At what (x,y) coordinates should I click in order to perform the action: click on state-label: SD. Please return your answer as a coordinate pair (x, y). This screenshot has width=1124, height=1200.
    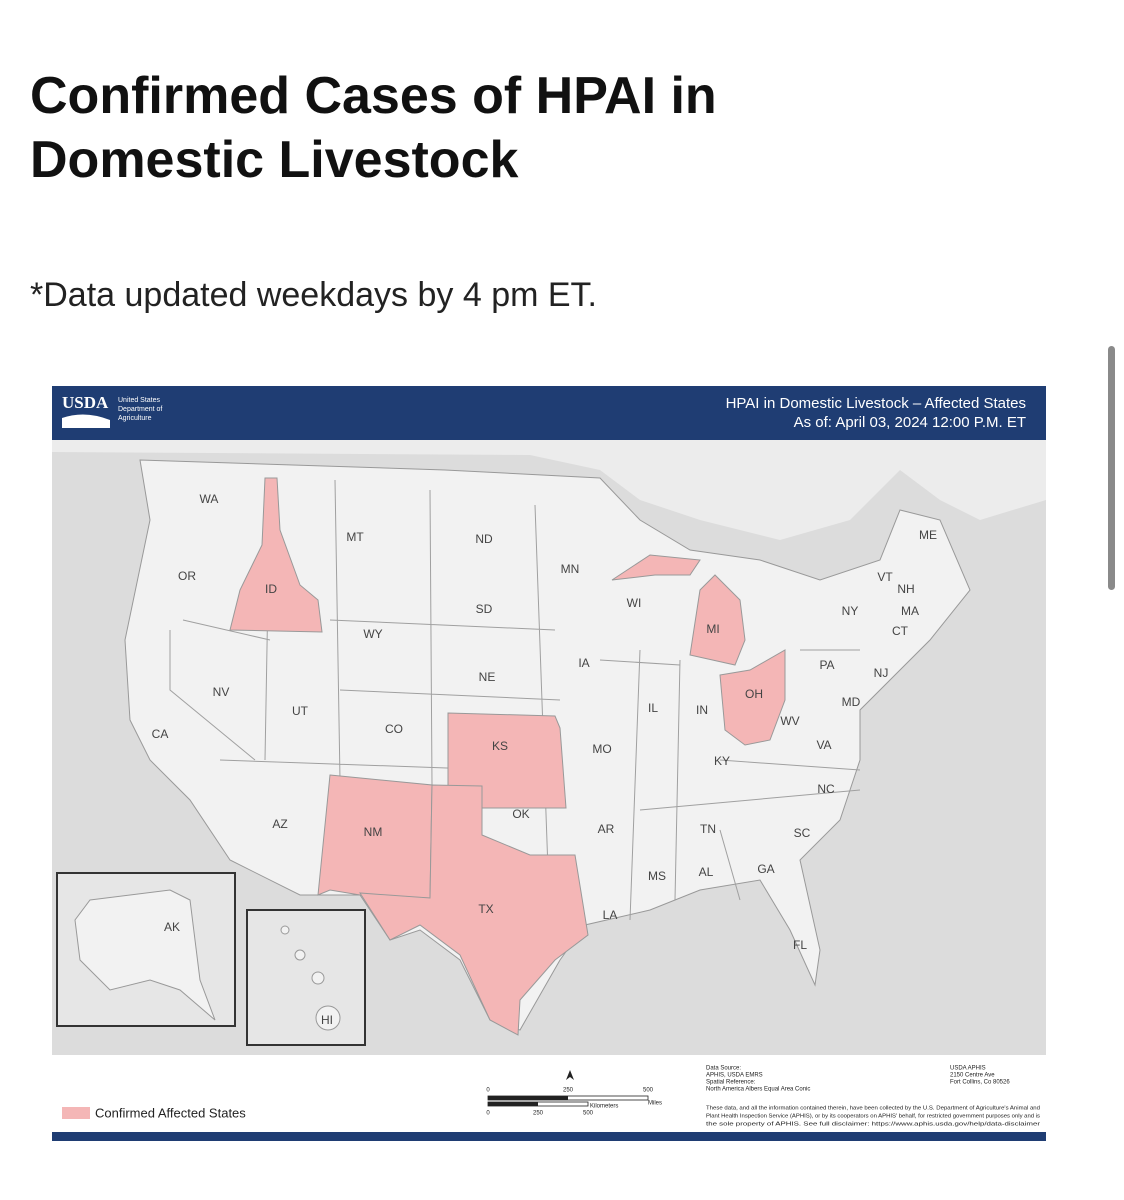
    Looking at the image, I should click on (484, 609).